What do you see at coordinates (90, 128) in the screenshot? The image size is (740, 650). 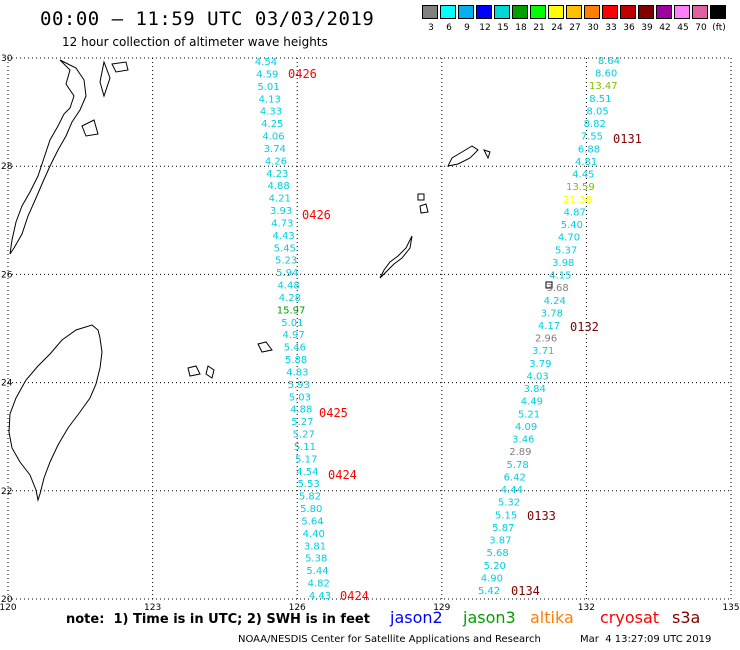 I see `yakushima` at bounding box center [90, 128].